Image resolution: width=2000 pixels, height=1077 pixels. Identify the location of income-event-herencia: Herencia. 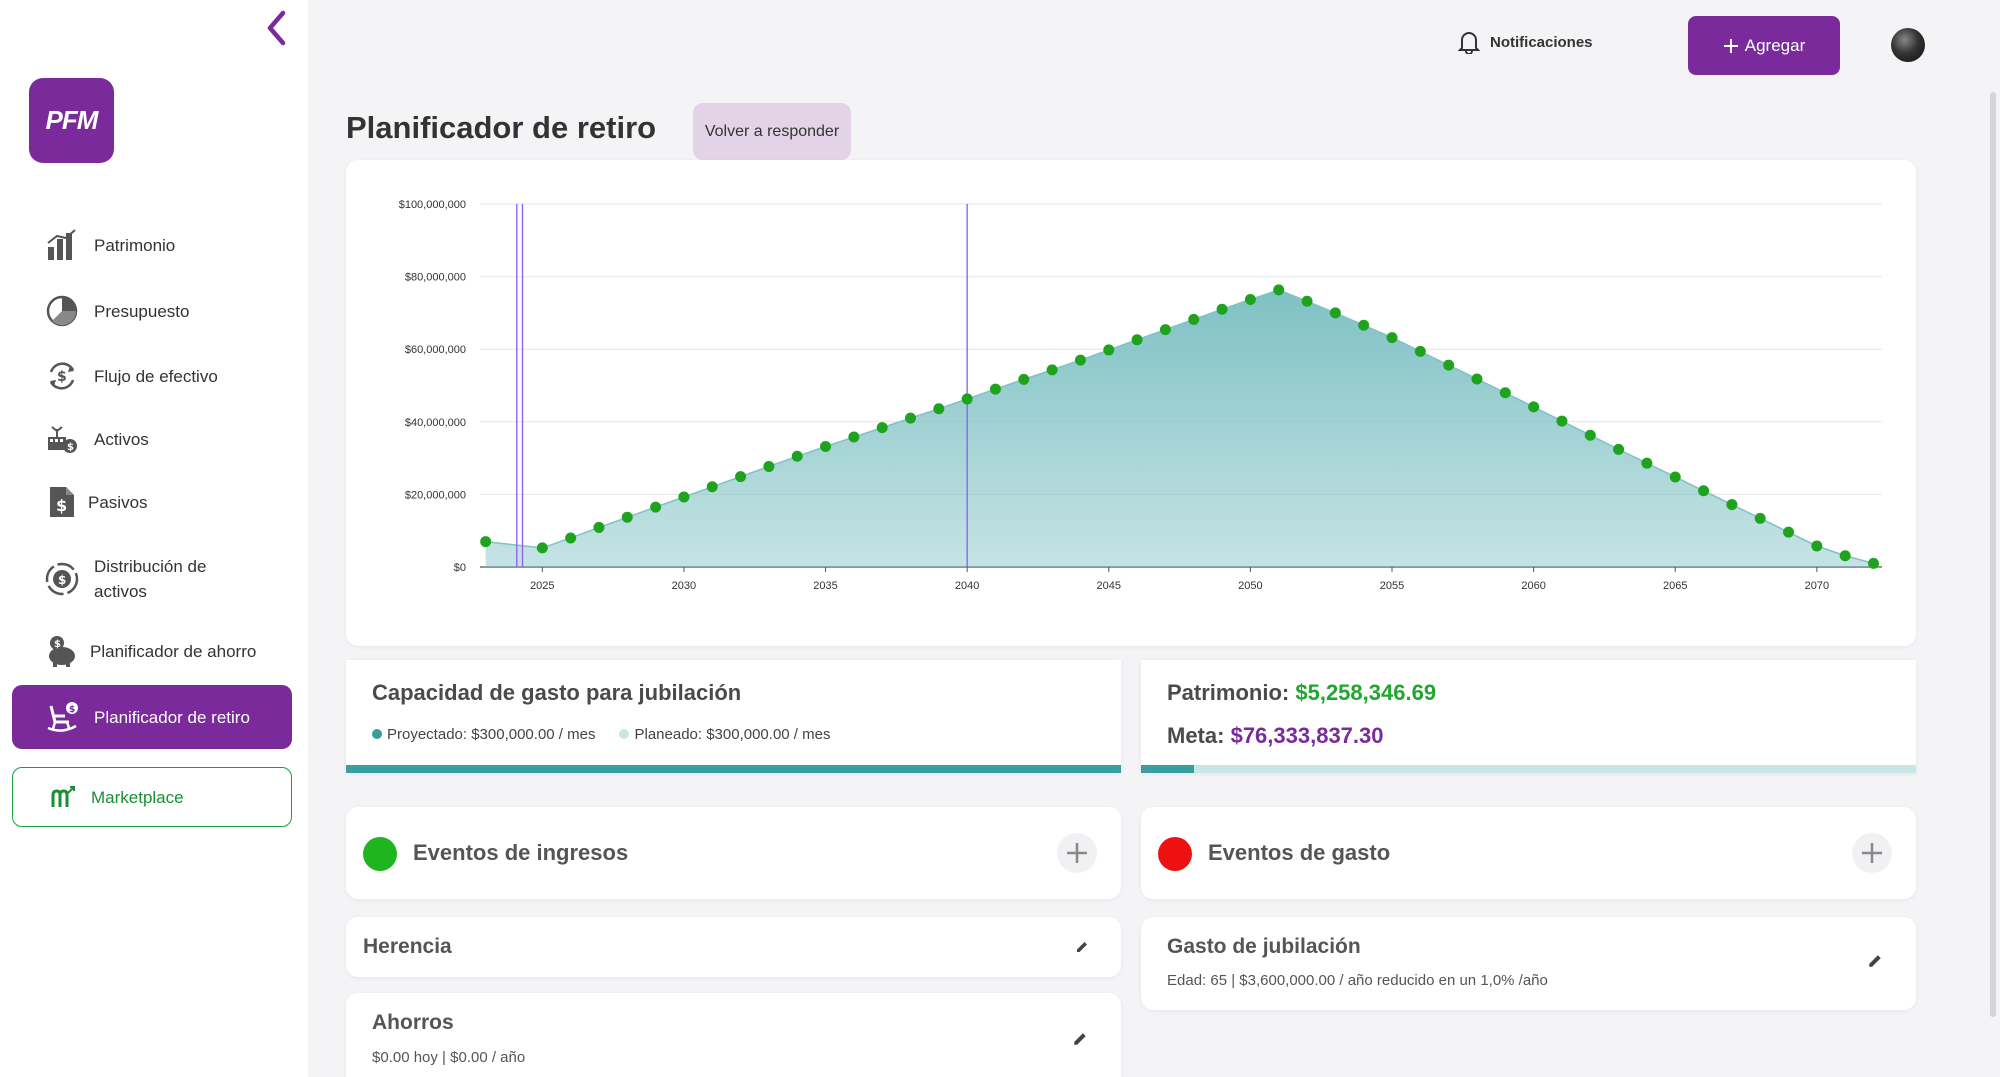
(733, 947).